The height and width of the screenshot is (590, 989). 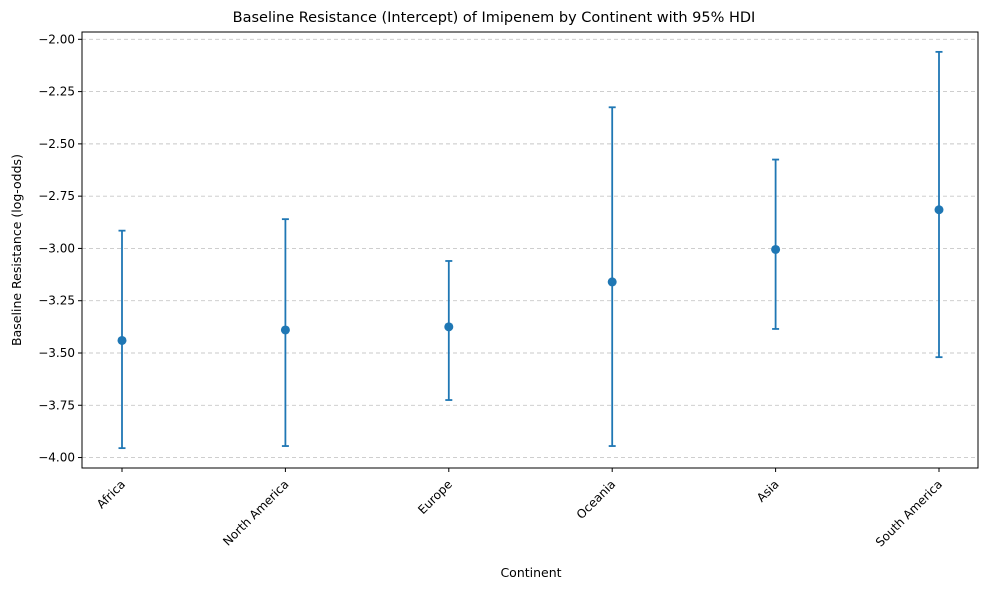 What do you see at coordinates (56, 39) in the screenshot?
I see `y-tick-label: −2.00` at bounding box center [56, 39].